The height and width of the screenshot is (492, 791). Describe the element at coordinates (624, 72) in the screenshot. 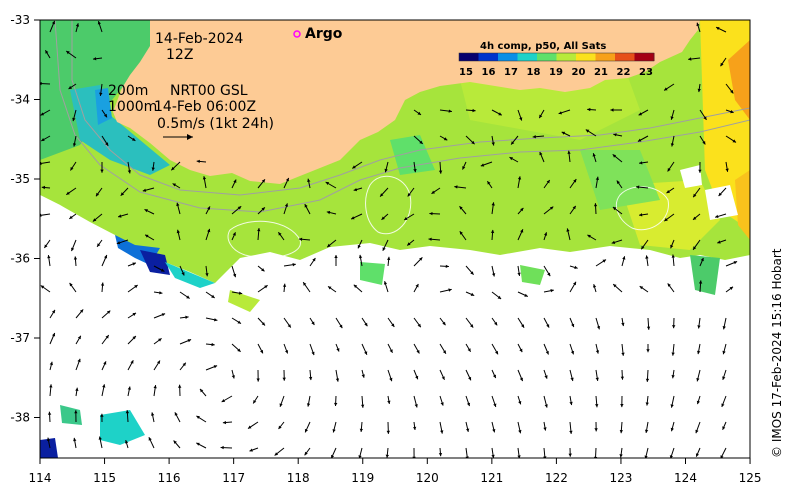

I see `colorbar-tick-label: 22` at that location.